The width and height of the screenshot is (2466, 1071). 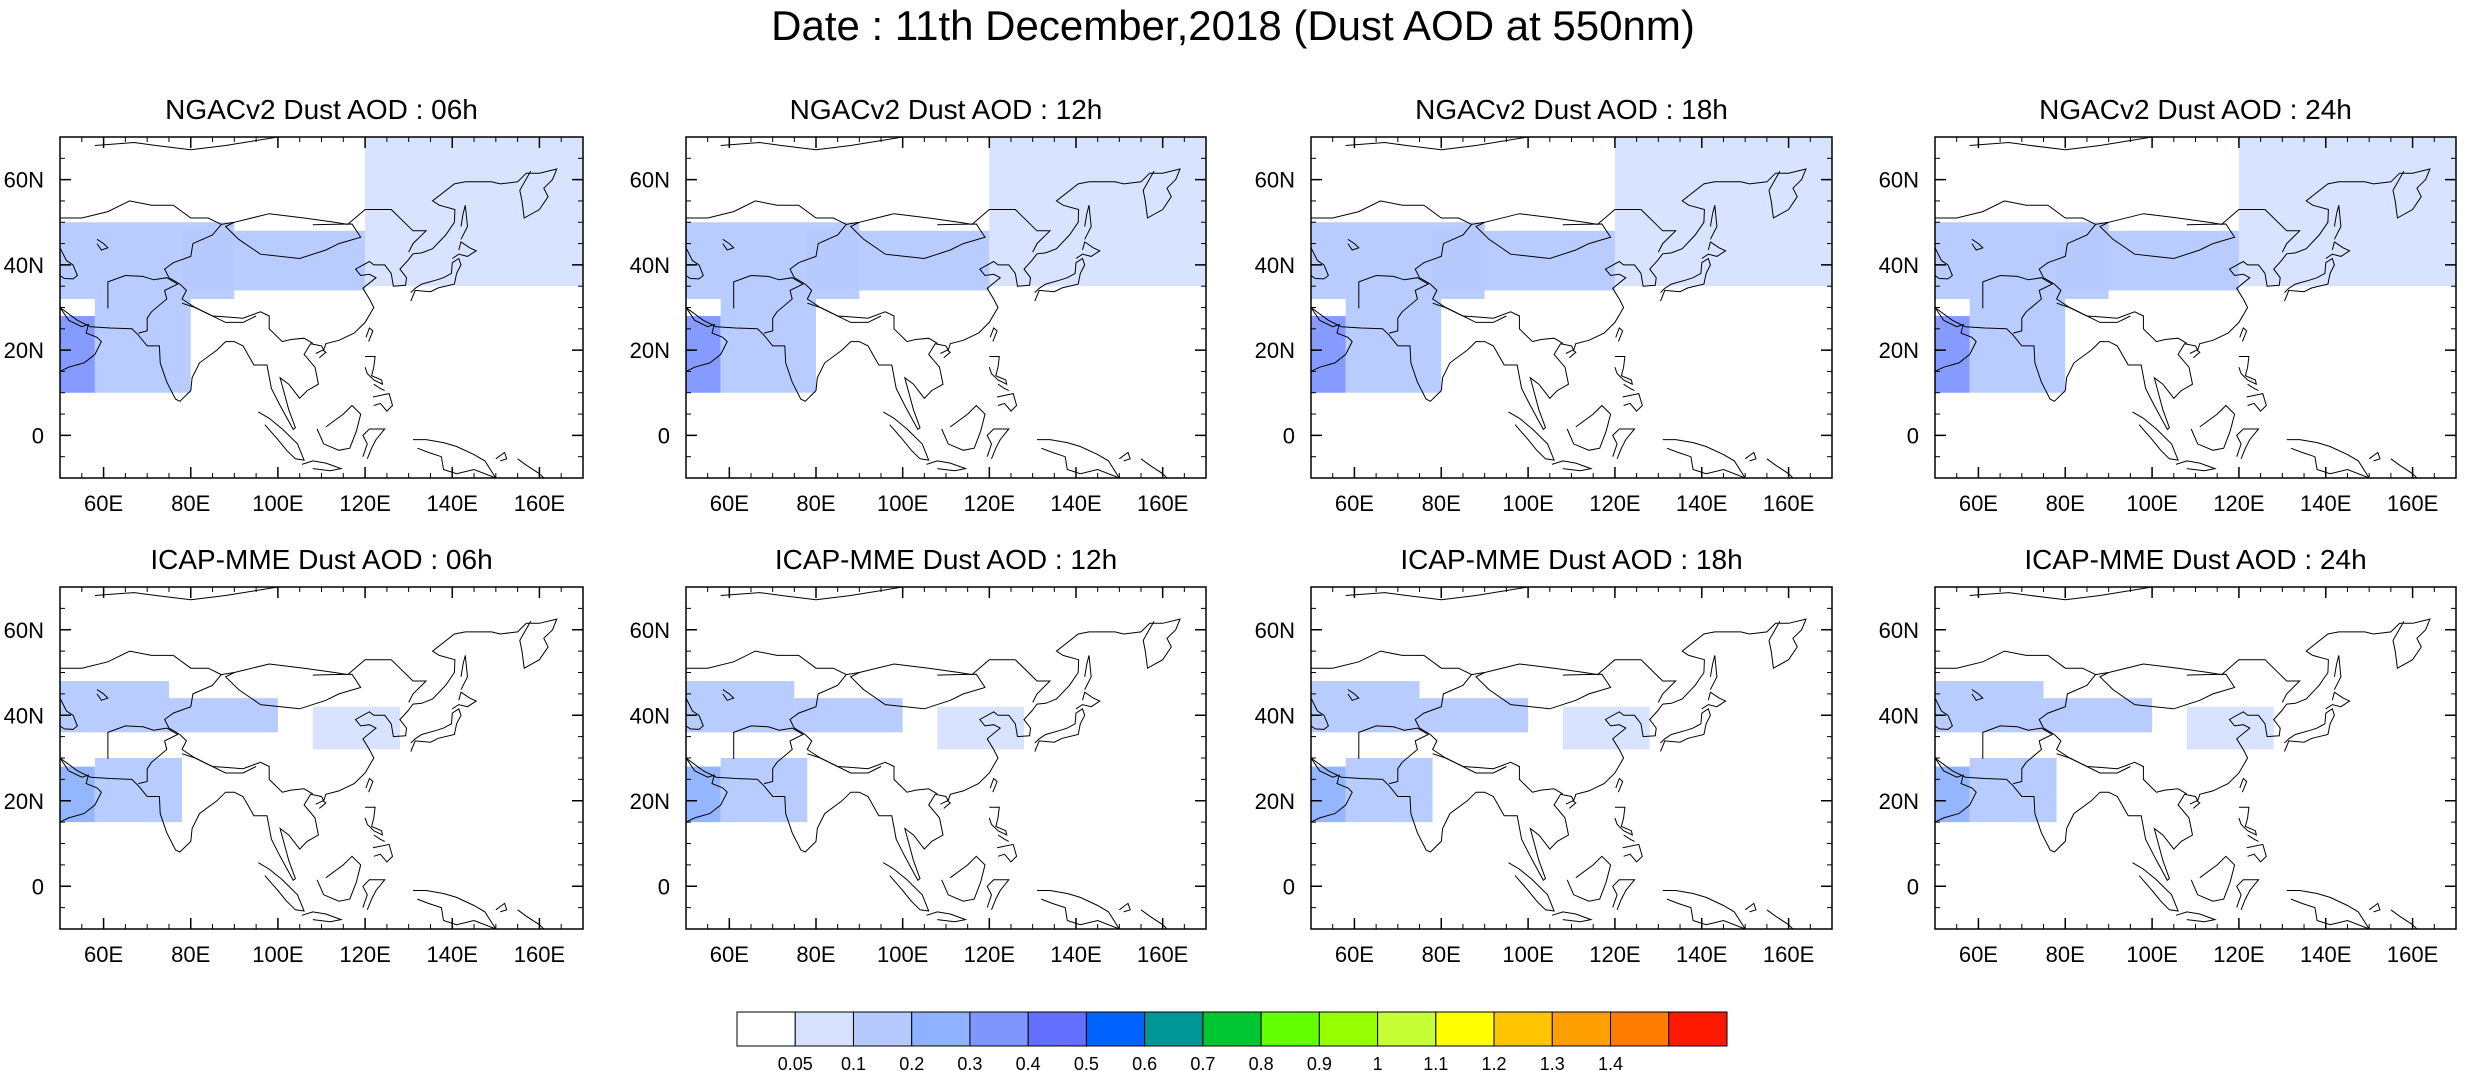 What do you see at coordinates (946, 559) in the screenshot?
I see `panel-title: ICAP-MME Dust AOD : 12h` at bounding box center [946, 559].